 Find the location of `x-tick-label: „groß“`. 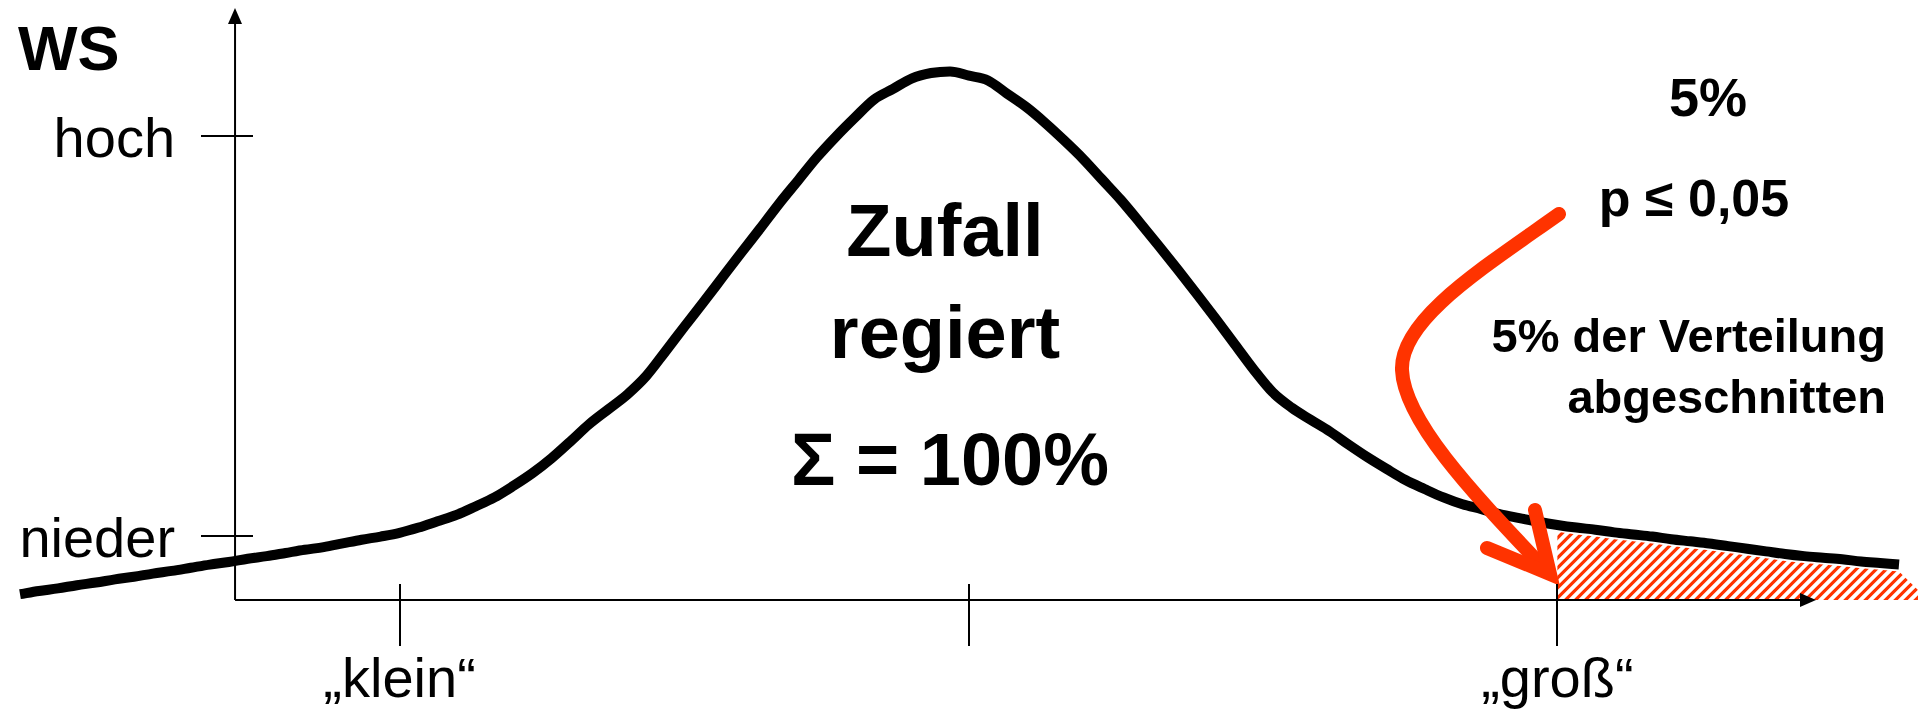

x-tick-label: „groß“ is located at coordinates (1557, 677).